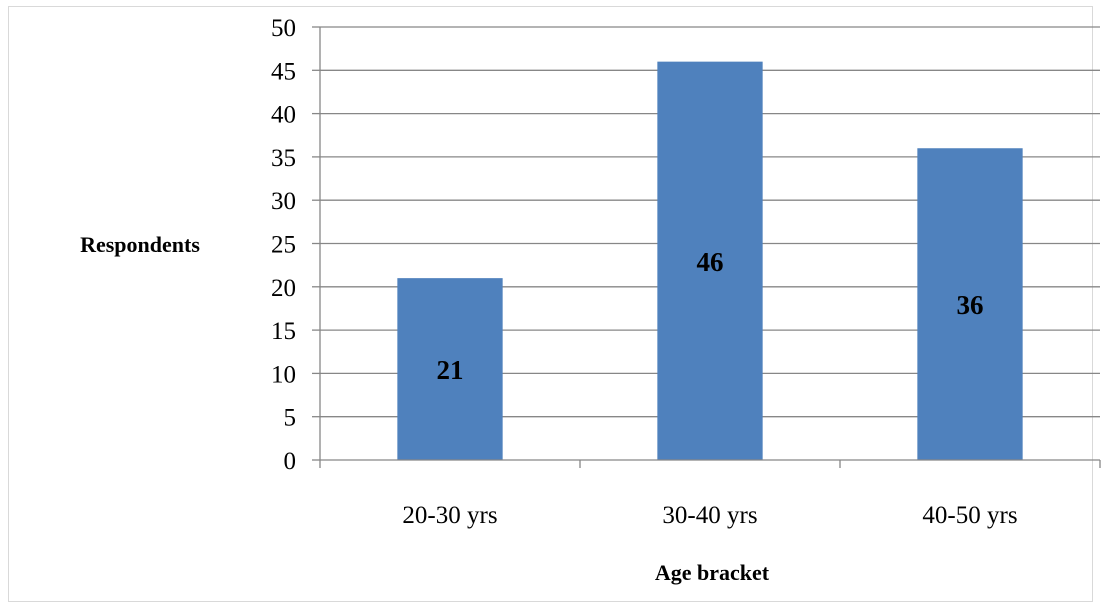 The image size is (1101, 608). Describe the element at coordinates (283, 288) in the screenshot. I see `y-tick-label: 20` at that location.